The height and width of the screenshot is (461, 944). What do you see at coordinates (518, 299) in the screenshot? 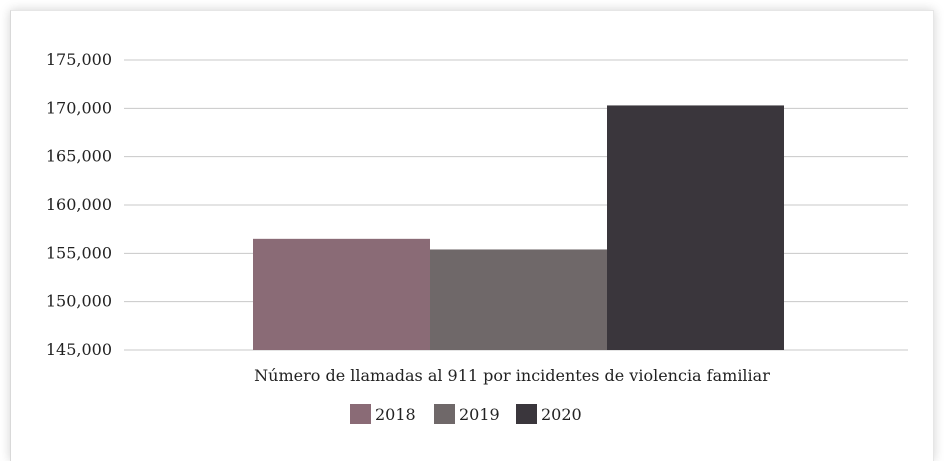
I see `bar-2019` at bounding box center [518, 299].